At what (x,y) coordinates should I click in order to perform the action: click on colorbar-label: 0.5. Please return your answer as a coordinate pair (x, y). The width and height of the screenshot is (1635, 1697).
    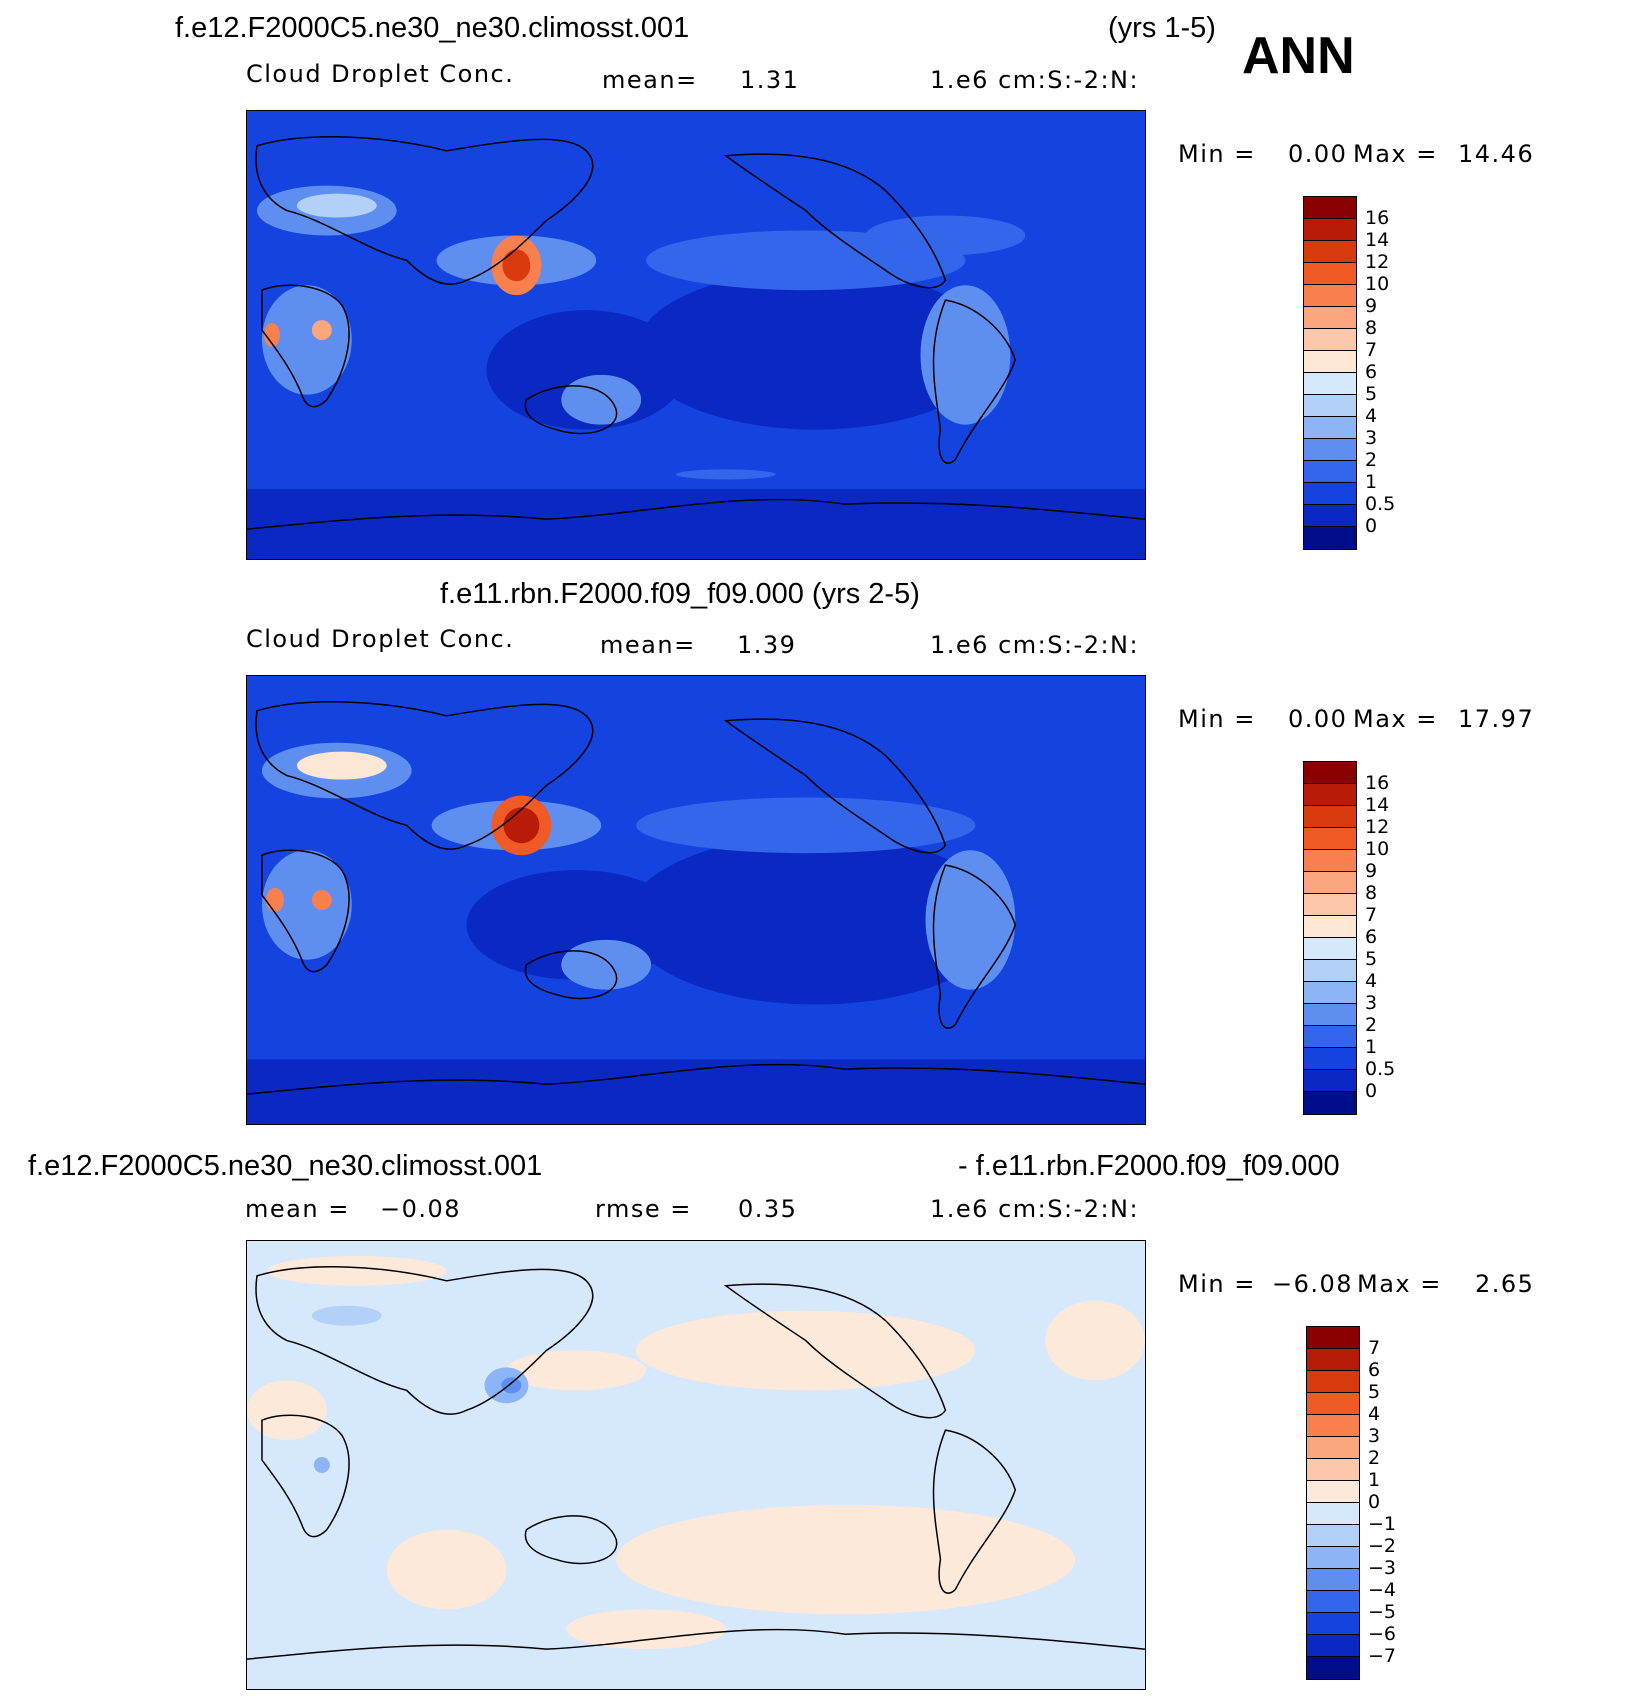
    Looking at the image, I should click on (1380, 1069).